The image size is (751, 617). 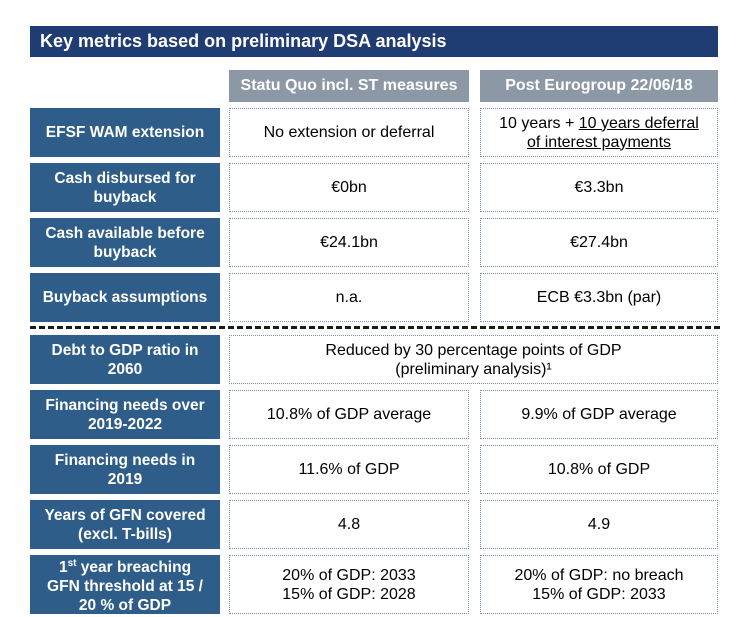 I want to click on cell-cash-disbursed-status-quo: €0bn, so click(x=349, y=187).